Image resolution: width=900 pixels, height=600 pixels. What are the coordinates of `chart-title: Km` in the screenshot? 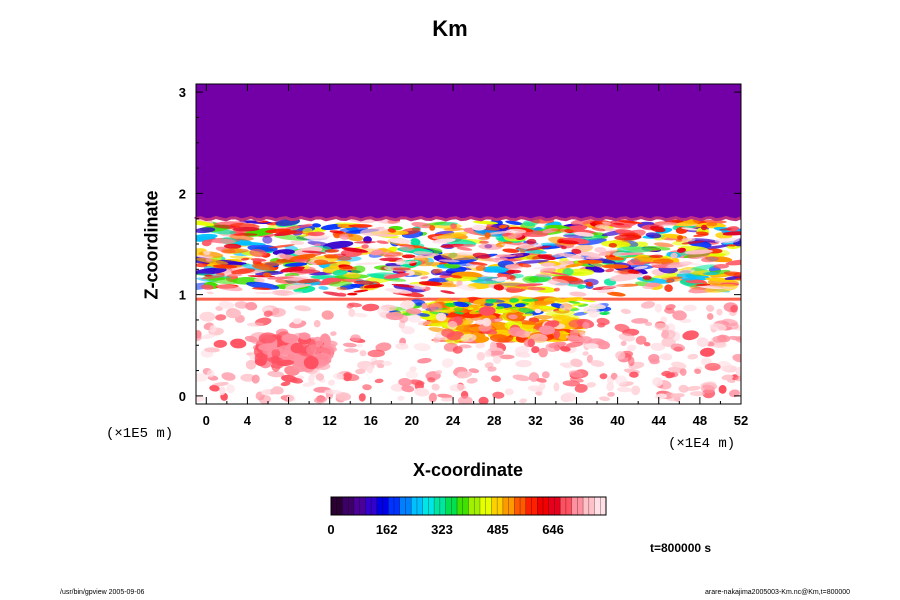 It's located at (450, 28).